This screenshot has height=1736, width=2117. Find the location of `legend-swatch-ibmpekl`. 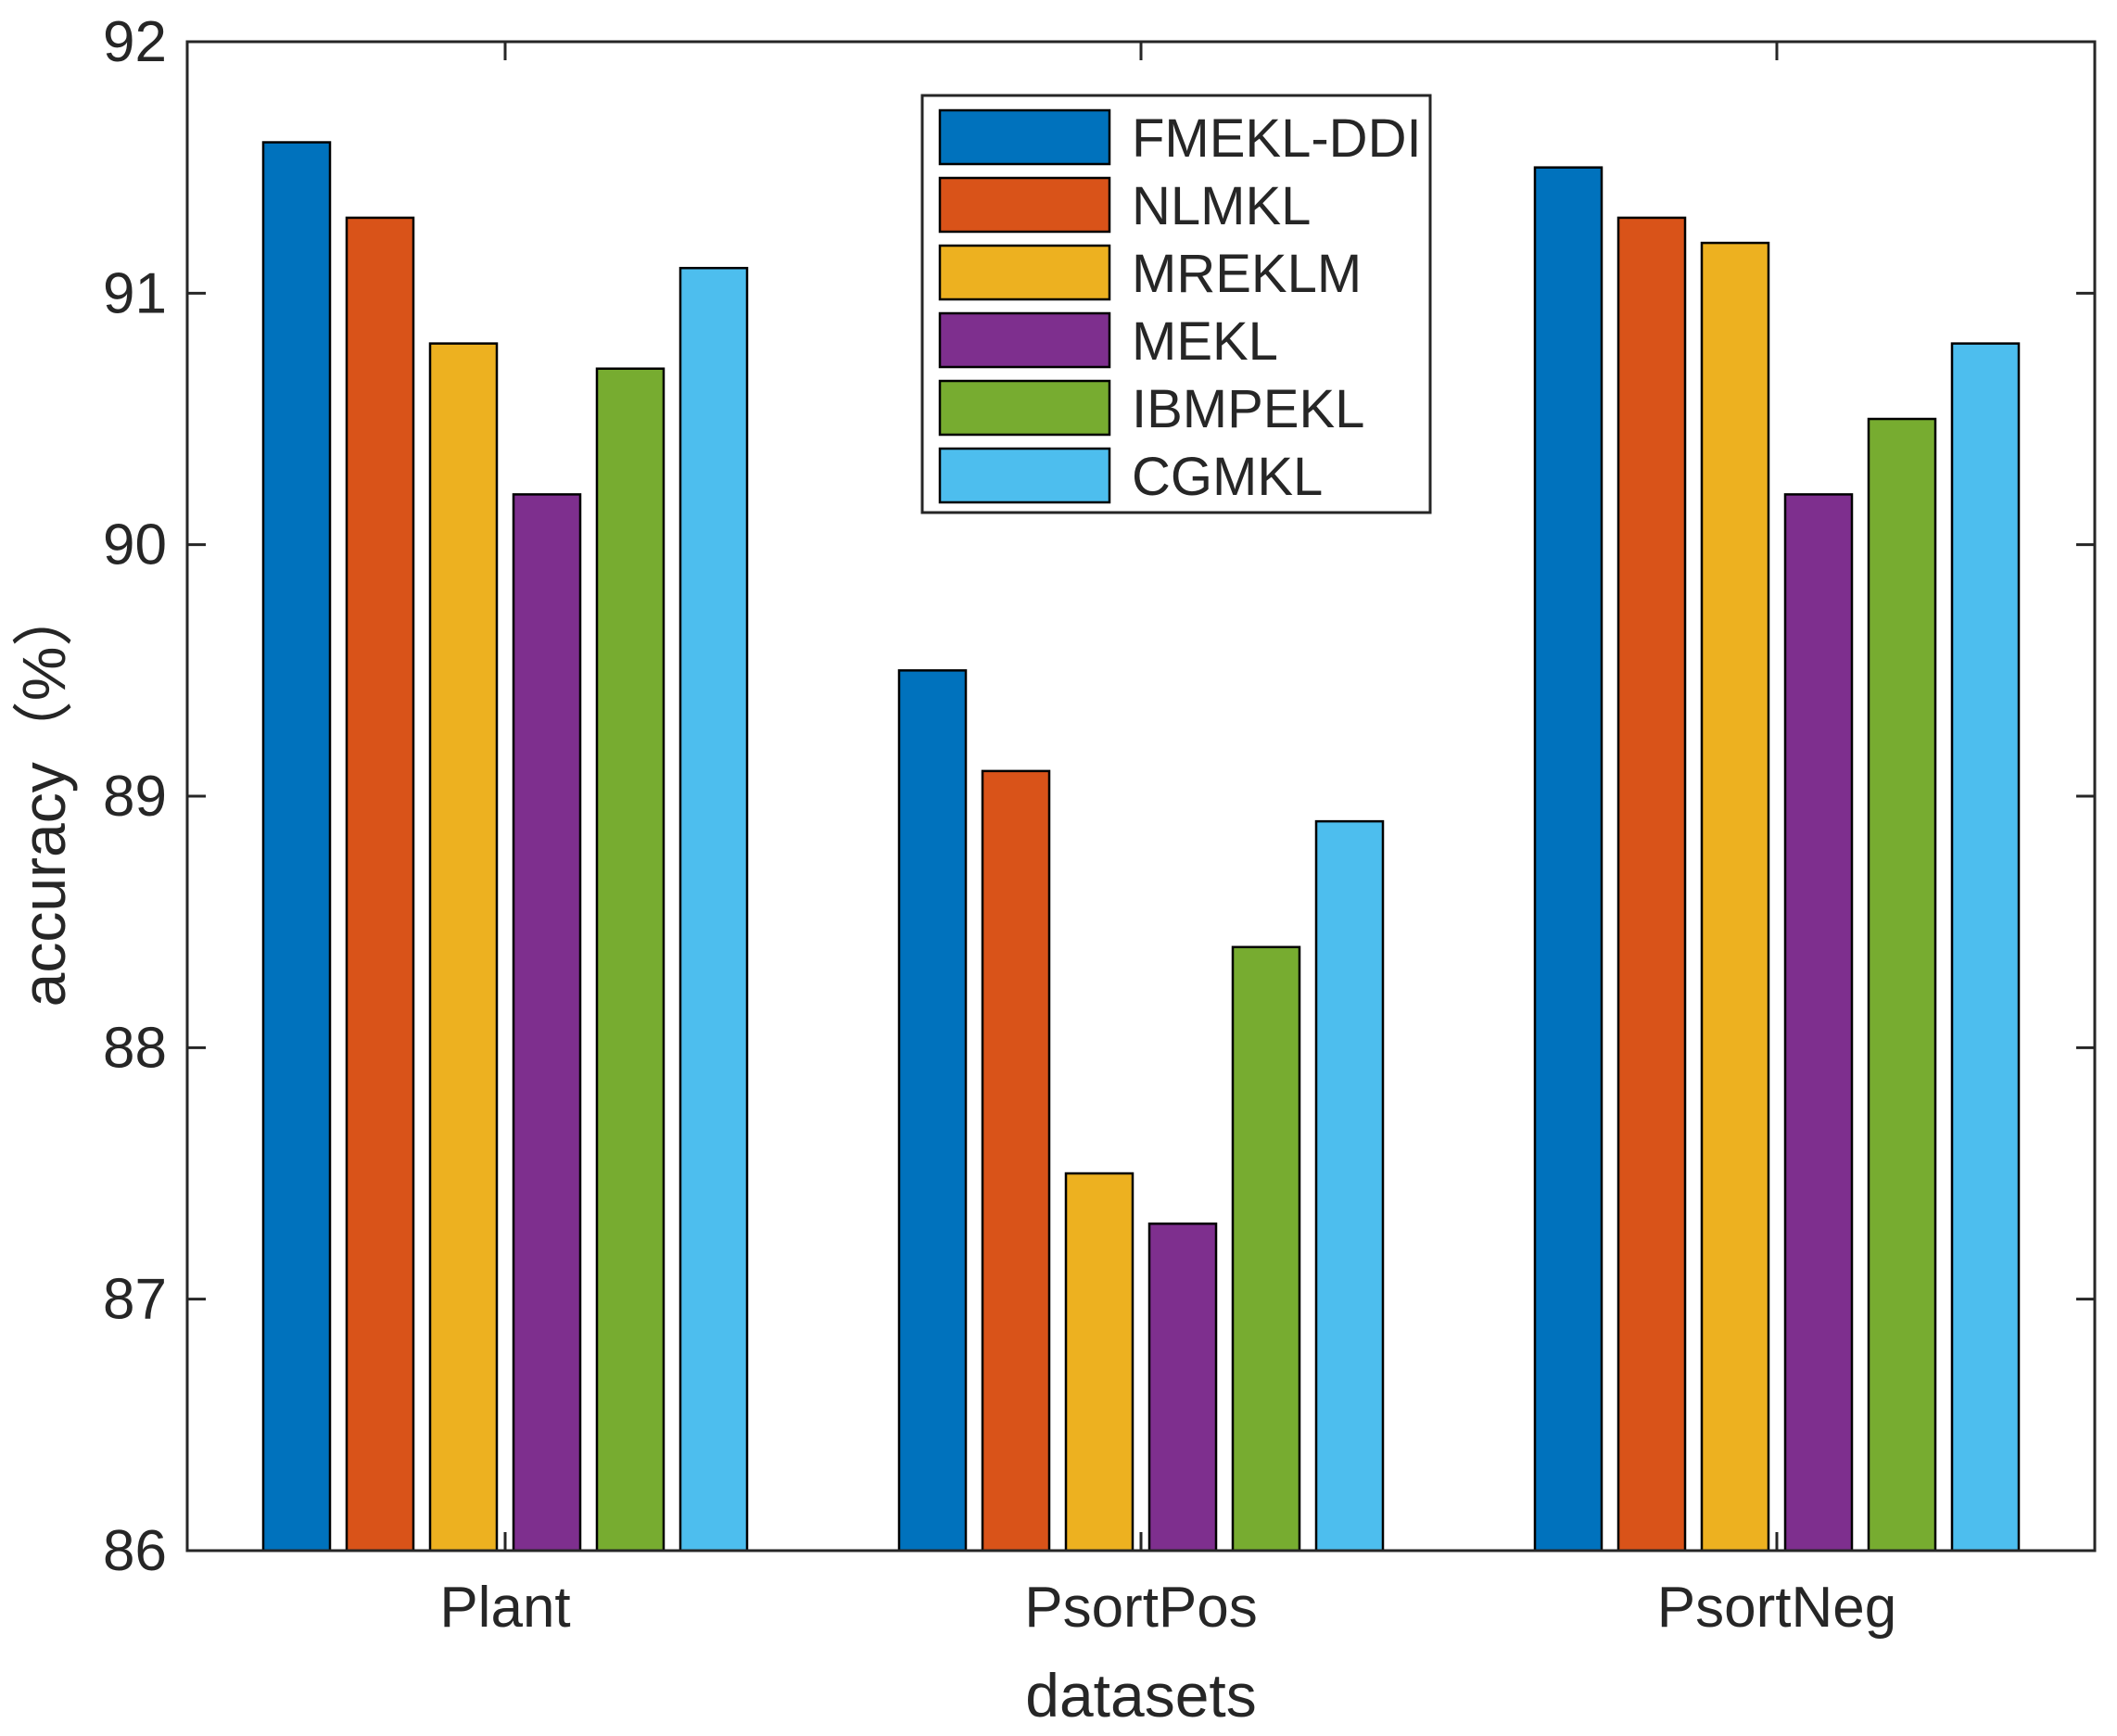

legend-swatch-ibmpekl is located at coordinates (1024, 408).